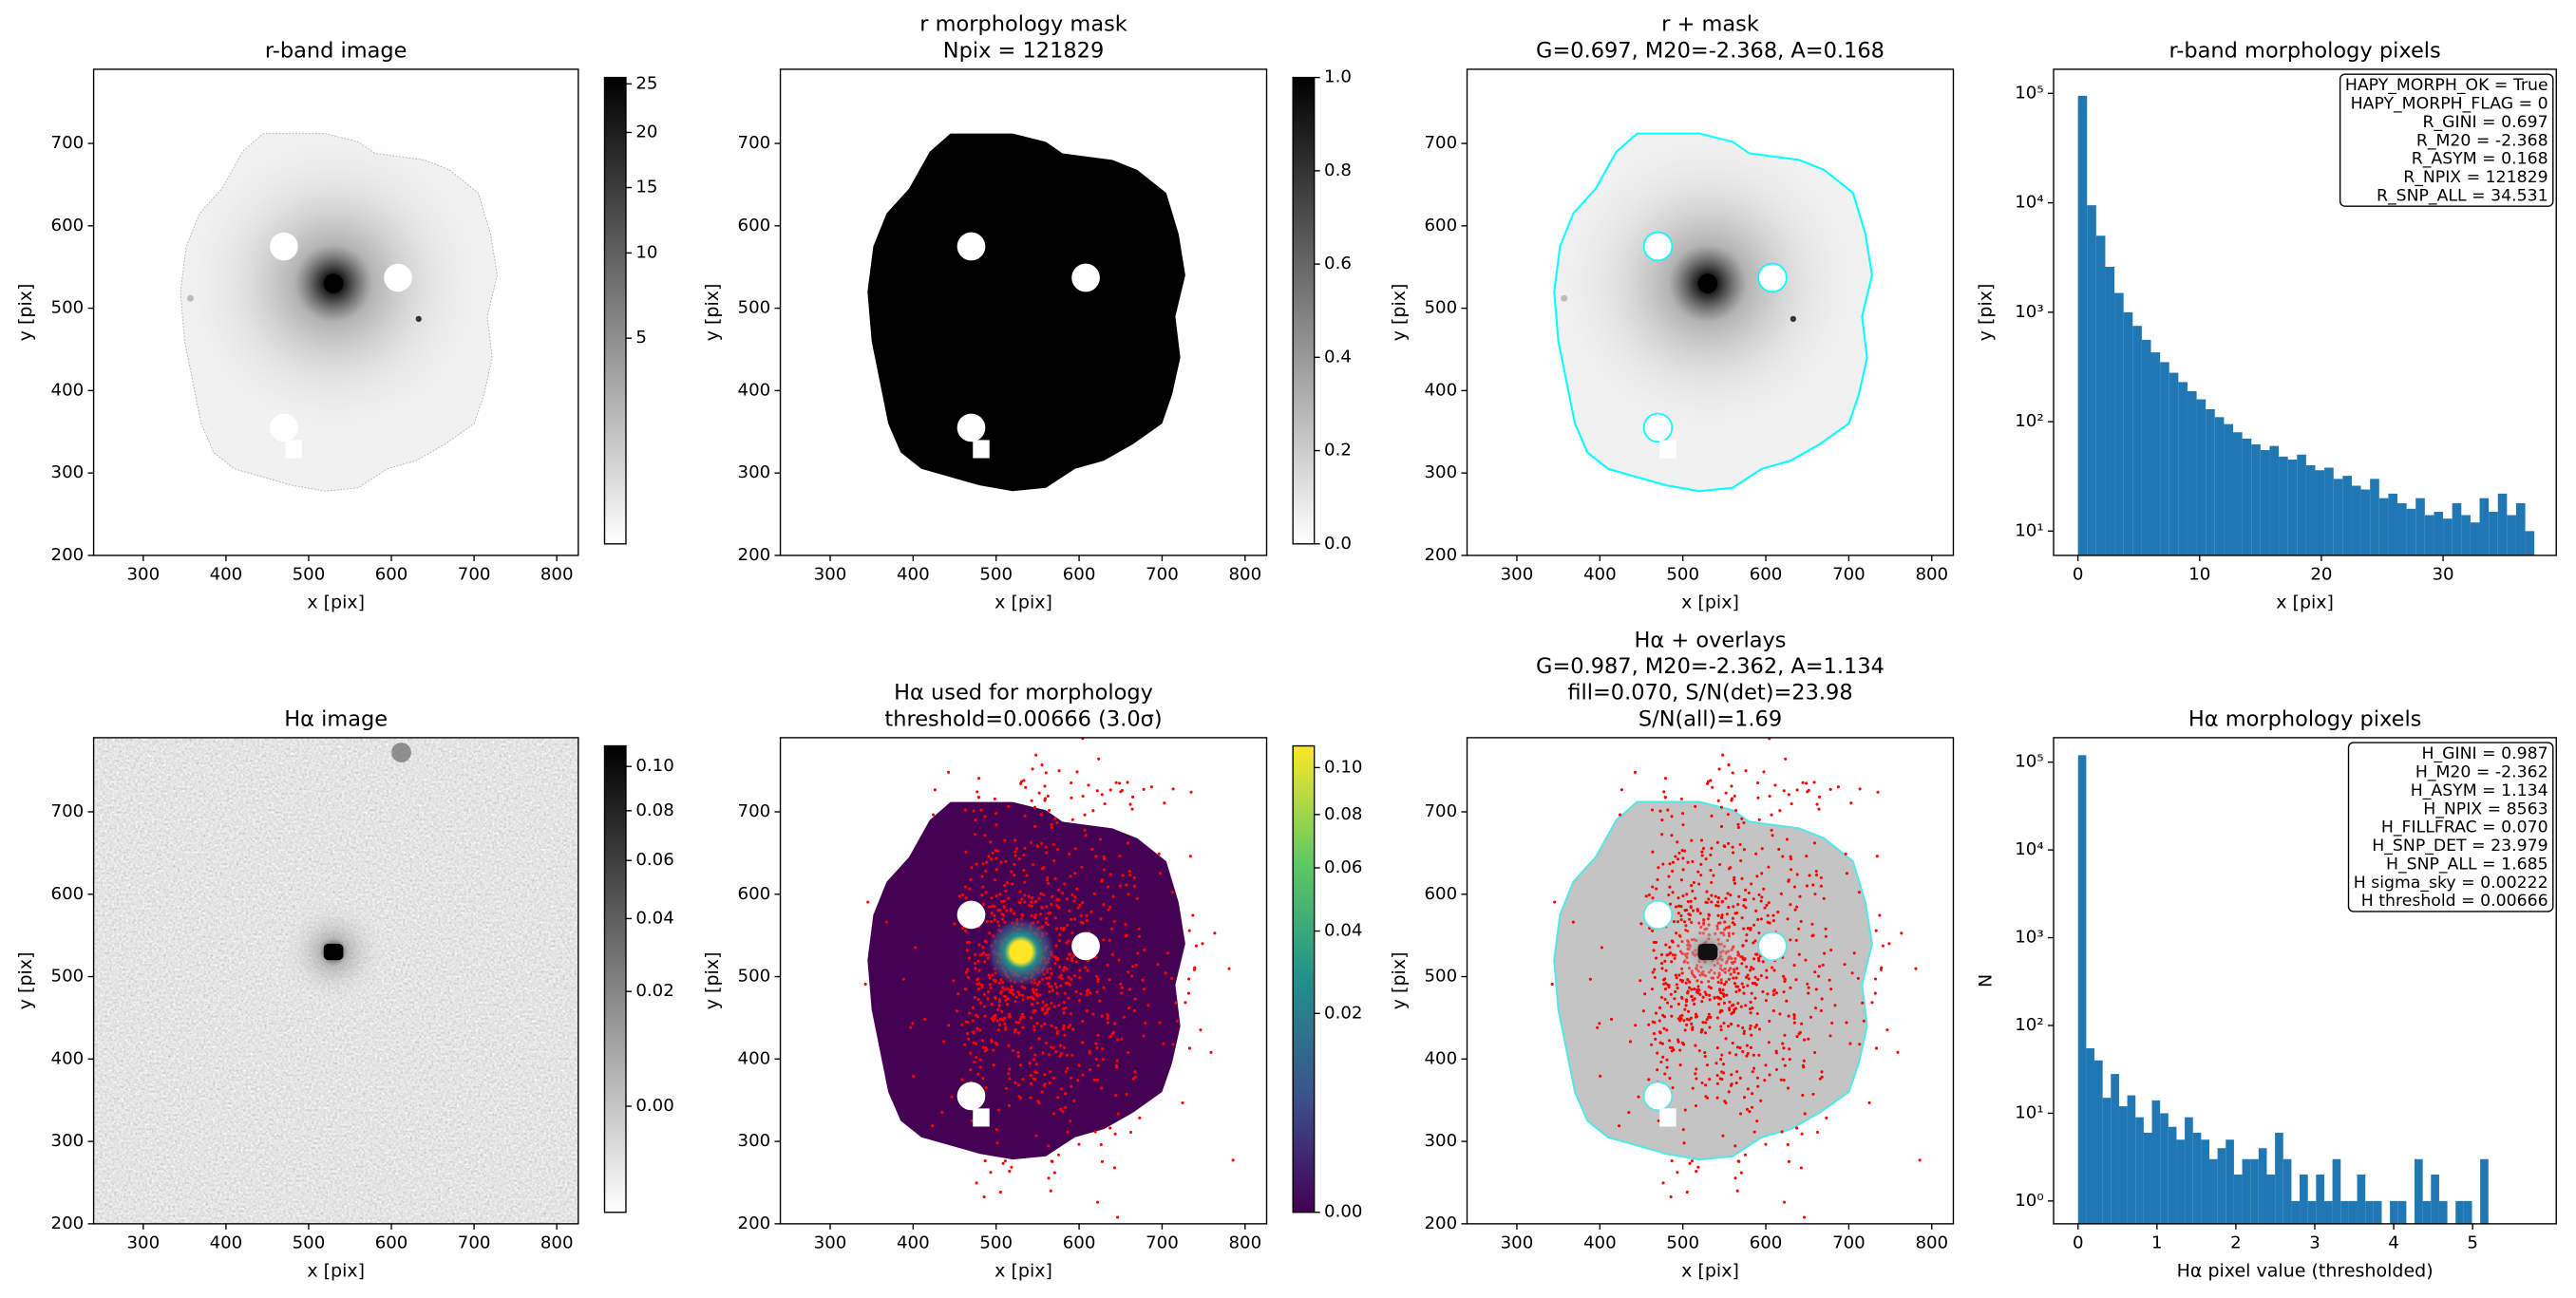  What do you see at coordinates (1600, 1243) in the screenshot?
I see `x-tick-label: 400` at bounding box center [1600, 1243].